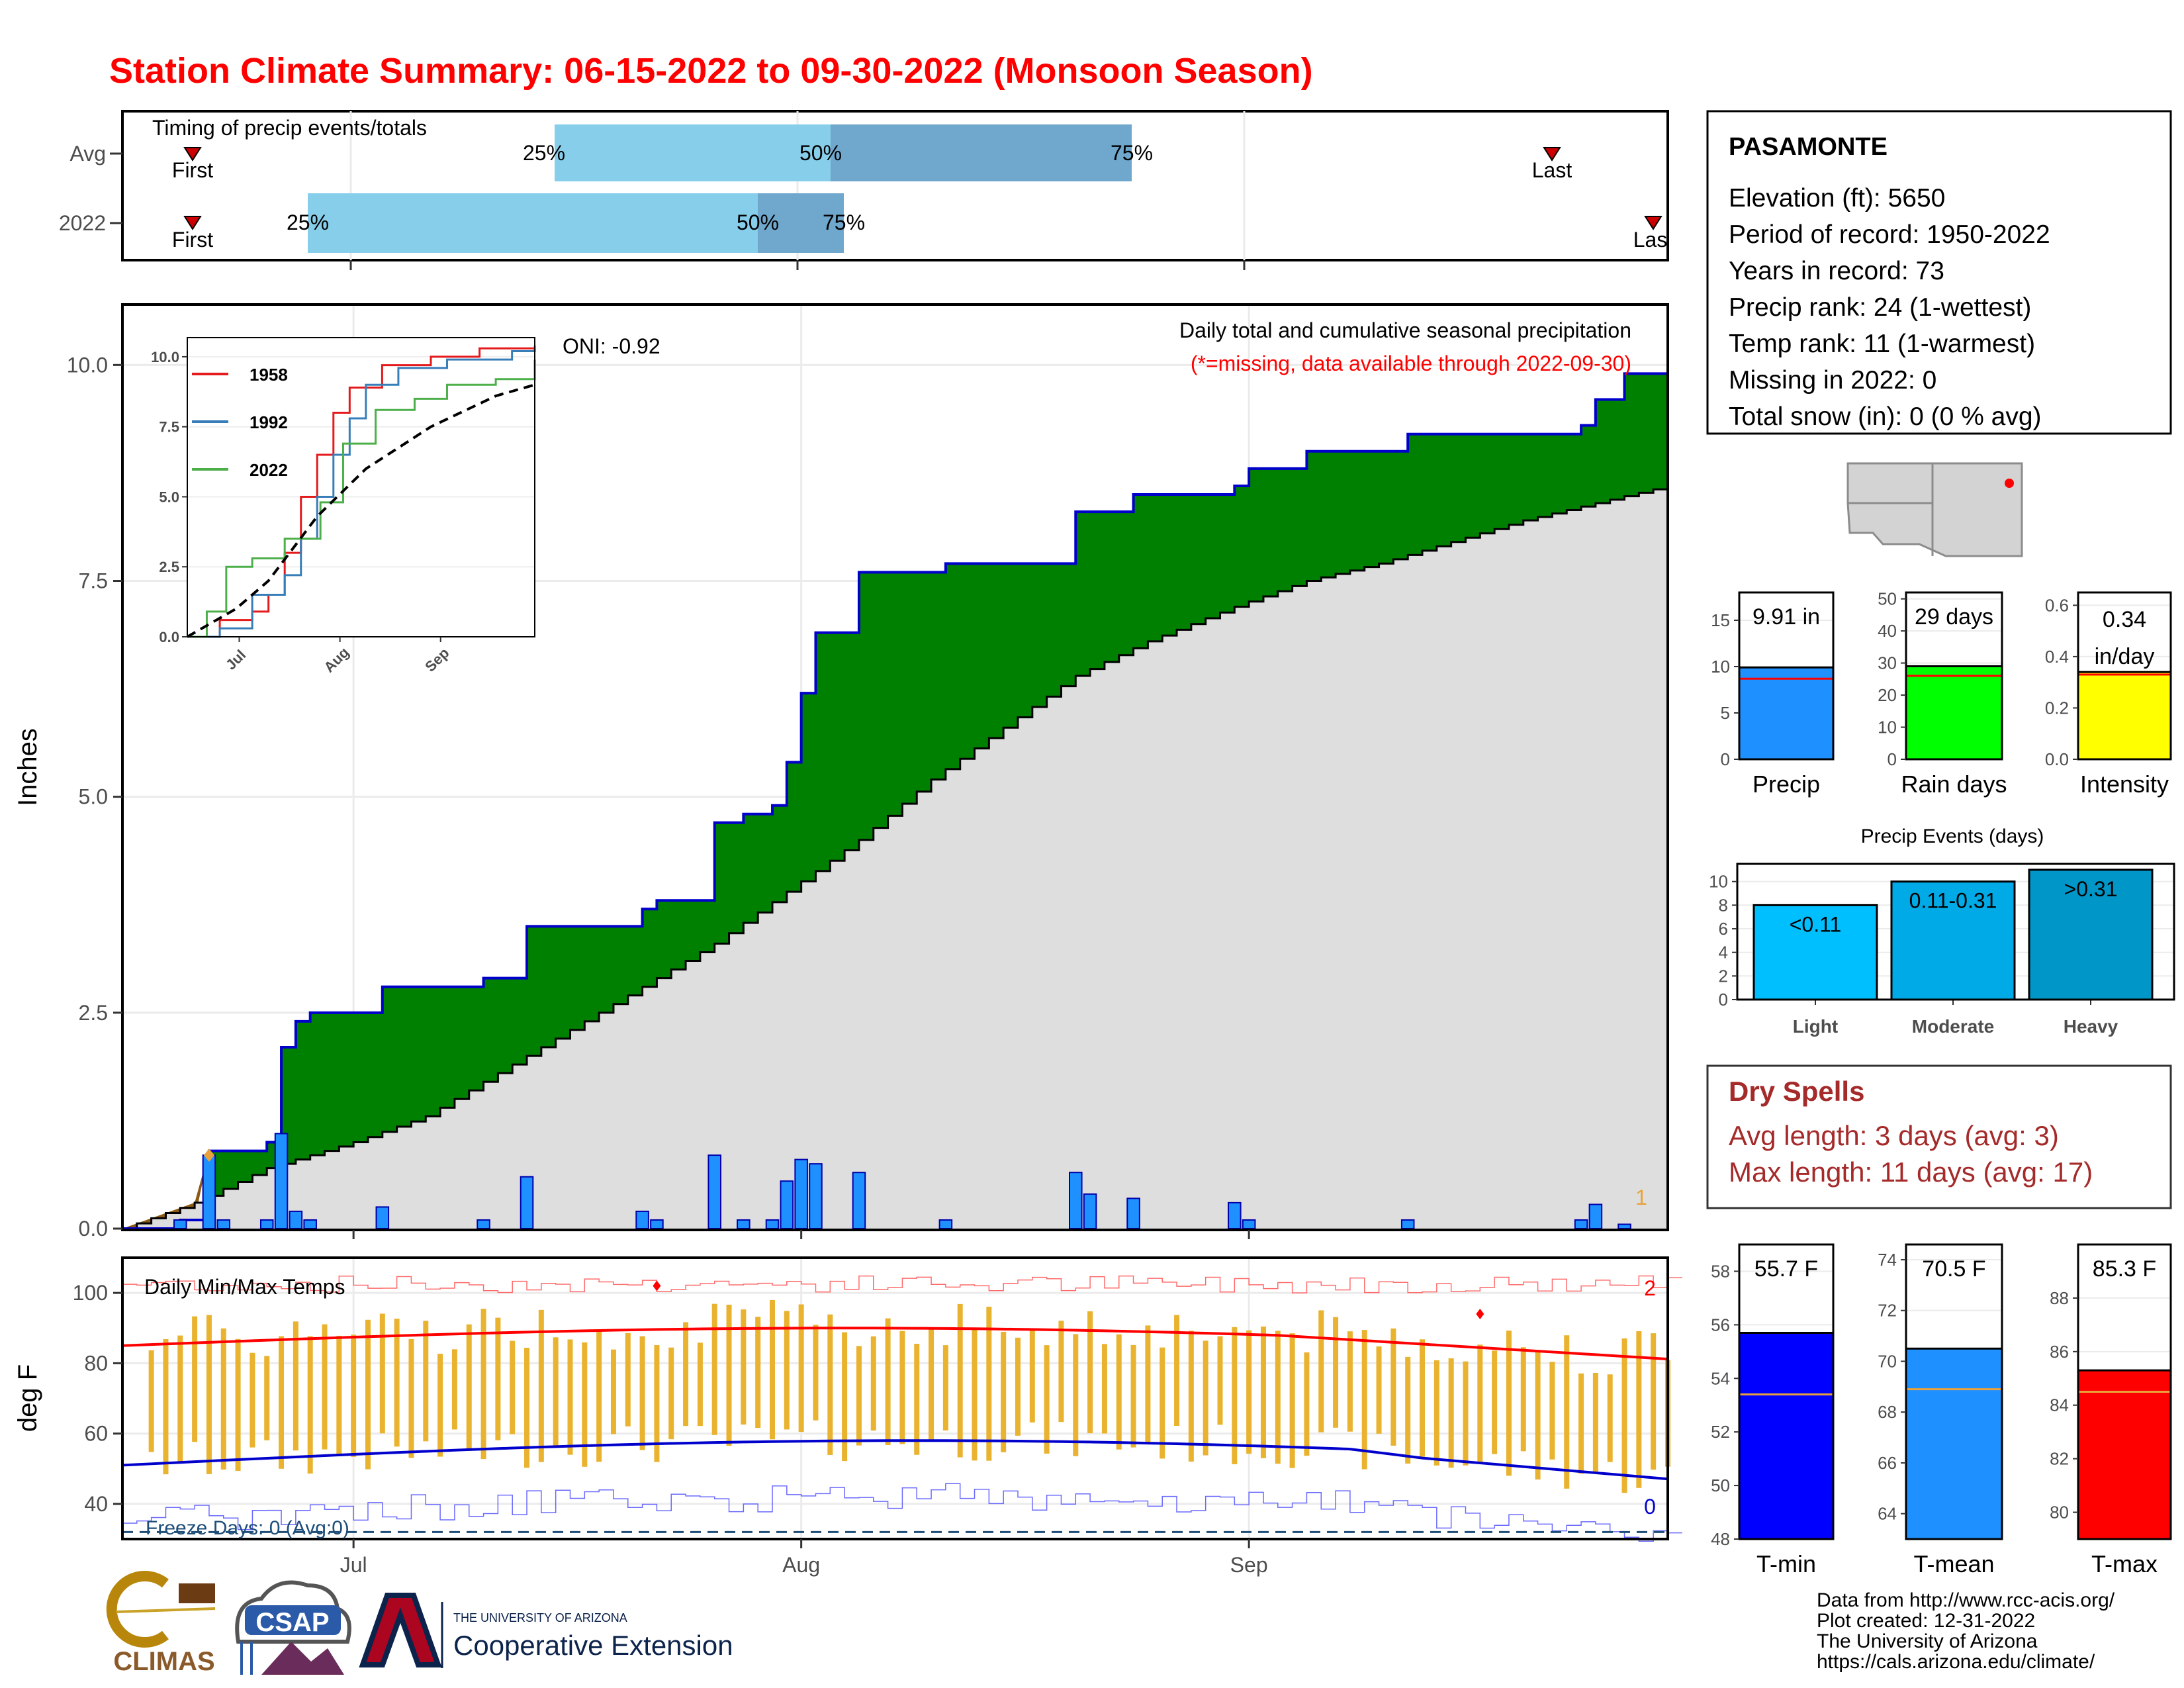  What do you see at coordinates (1911, 1172) in the screenshot?
I see `dry-spells-max: Max length: 11 days (avg: 17)` at bounding box center [1911, 1172].